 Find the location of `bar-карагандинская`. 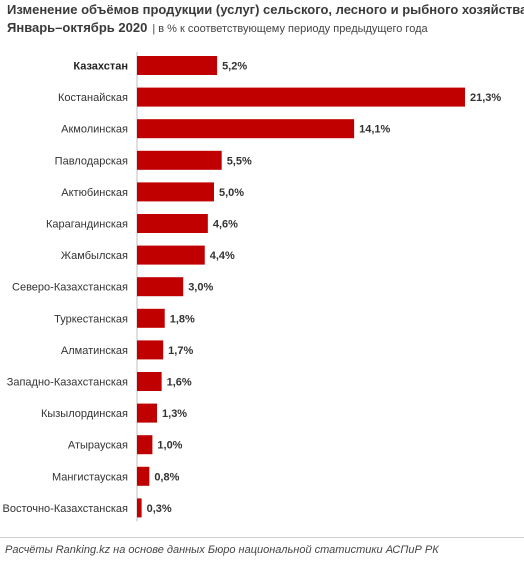

bar-карагандинская is located at coordinates (172, 223).